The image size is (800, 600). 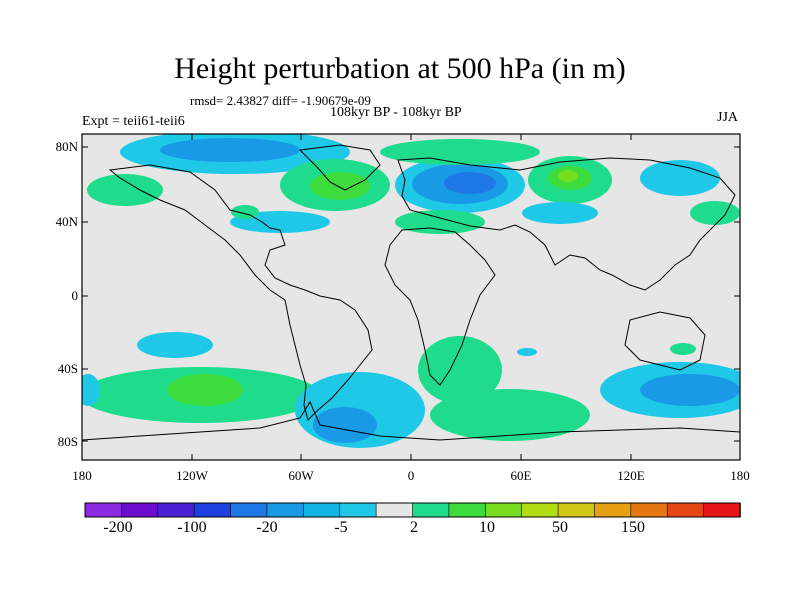 I want to click on anomaly-northatlantic-positive, so click(x=460, y=152).